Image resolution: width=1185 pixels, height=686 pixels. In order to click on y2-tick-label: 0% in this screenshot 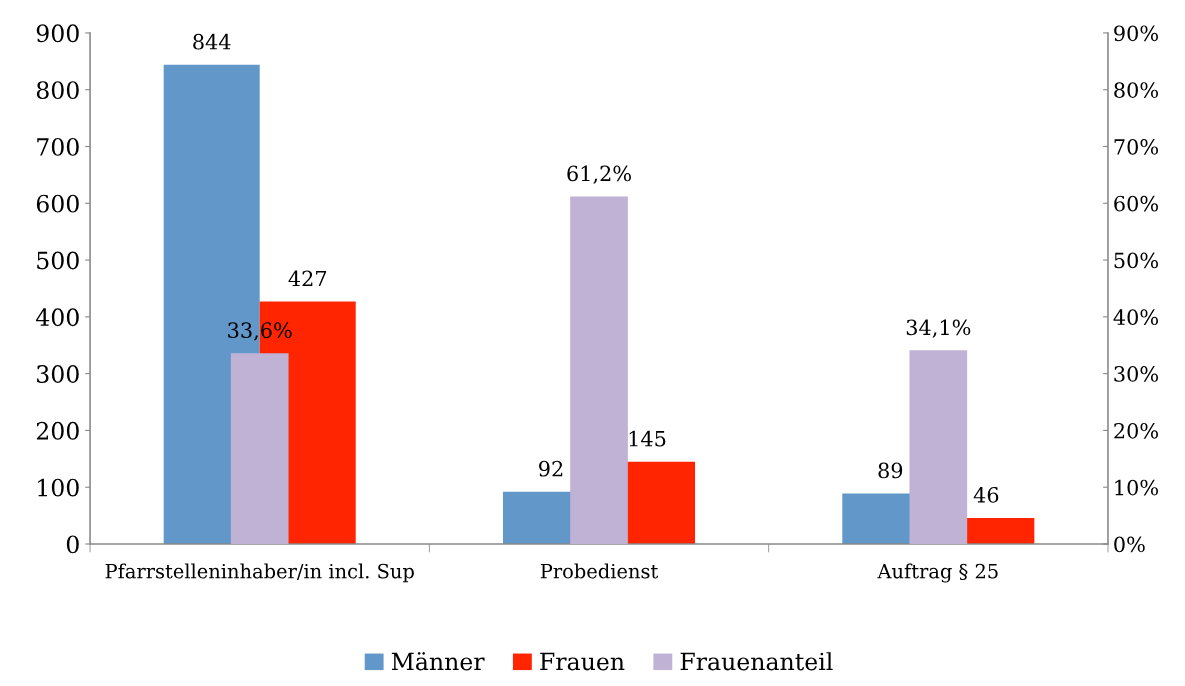, I will do `click(1129, 544)`.